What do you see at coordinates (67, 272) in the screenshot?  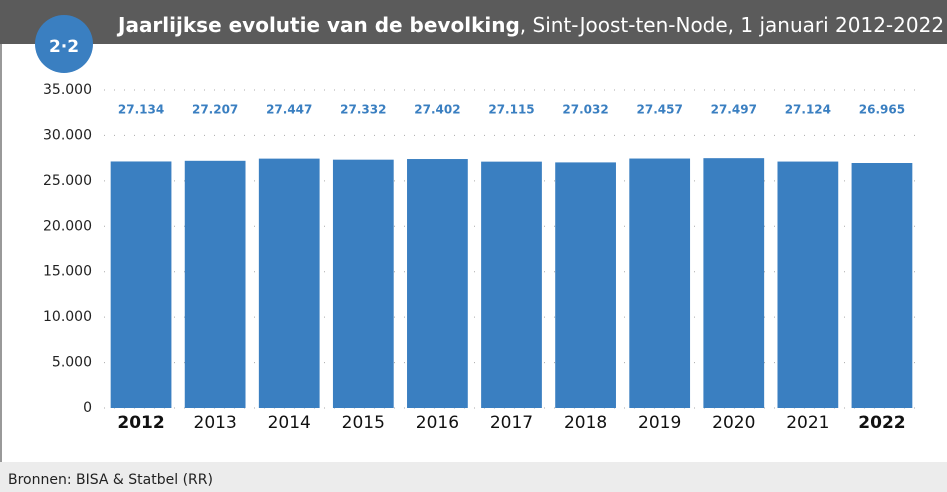 I see `y-tick-label: 15.000` at bounding box center [67, 272].